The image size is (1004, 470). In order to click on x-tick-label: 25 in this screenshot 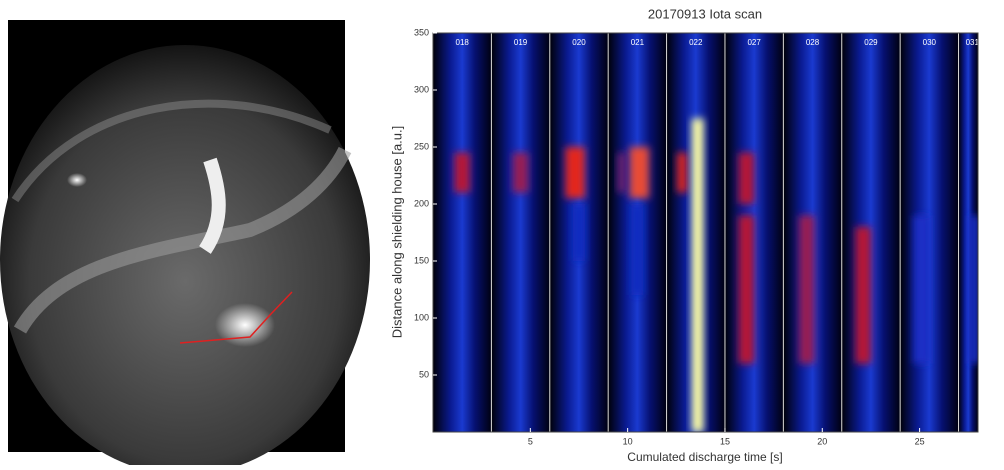, I will do `click(920, 441)`.